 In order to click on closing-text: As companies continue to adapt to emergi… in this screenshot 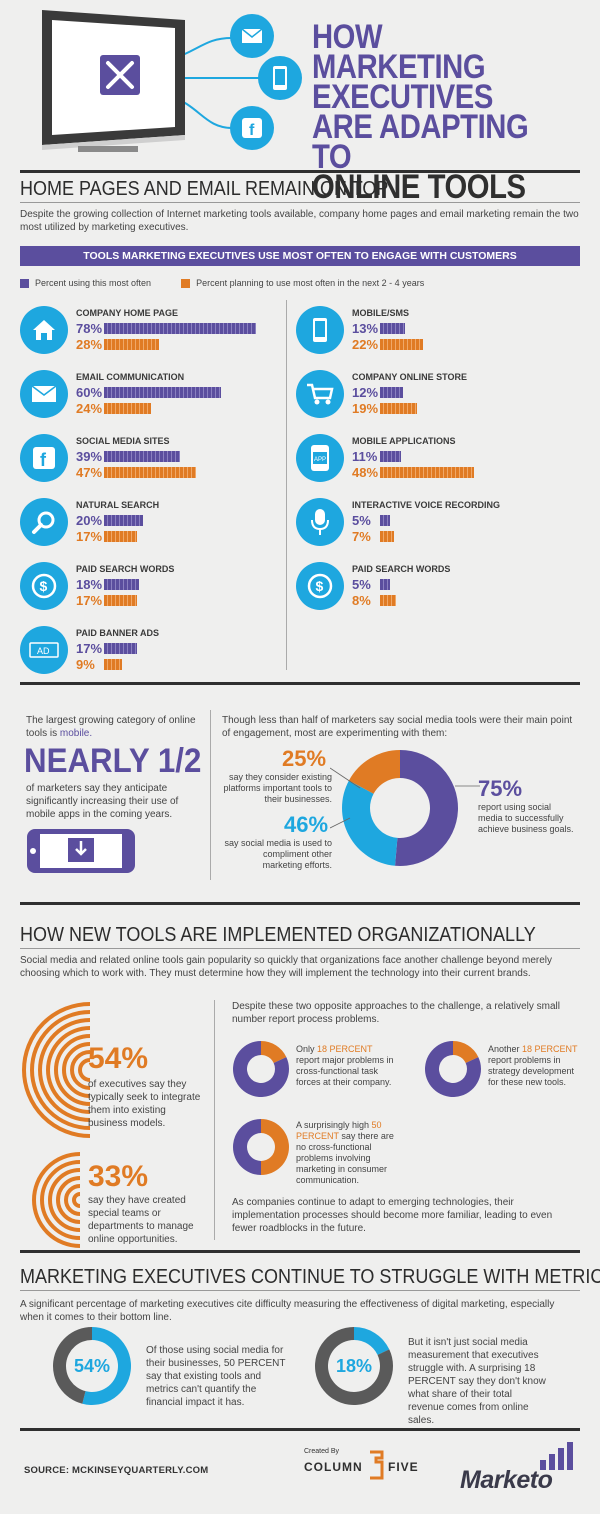, I will do `click(392, 1215)`.